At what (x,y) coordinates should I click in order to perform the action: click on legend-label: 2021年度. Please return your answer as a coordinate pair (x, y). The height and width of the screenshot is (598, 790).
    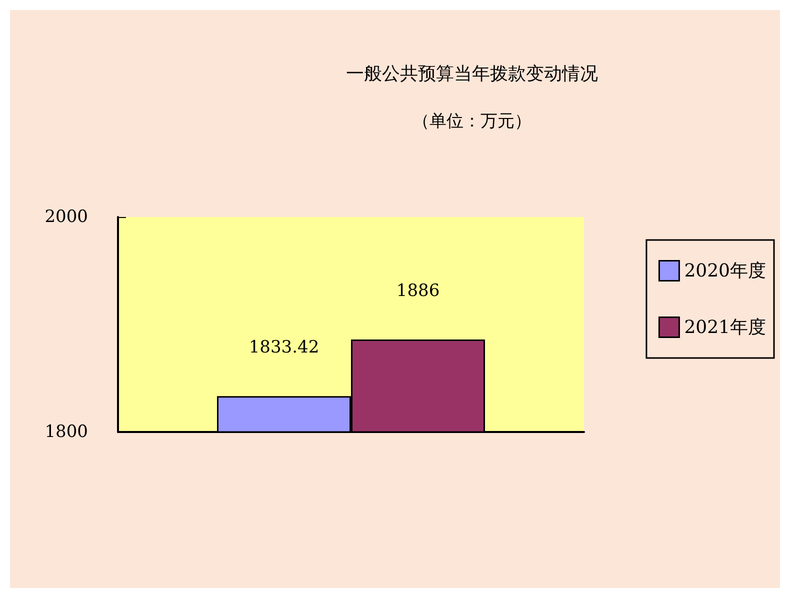
    Looking at the image, I should click on (725, 327).